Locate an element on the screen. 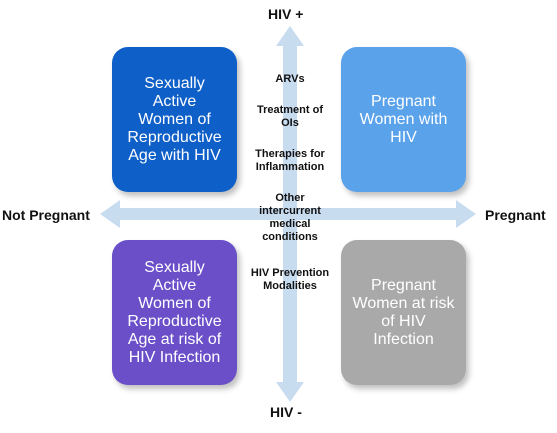 The width and height of the screenshot is (557, 433). note-treatment-ois: Treatment of OIs is located at coordinates (289, 116).